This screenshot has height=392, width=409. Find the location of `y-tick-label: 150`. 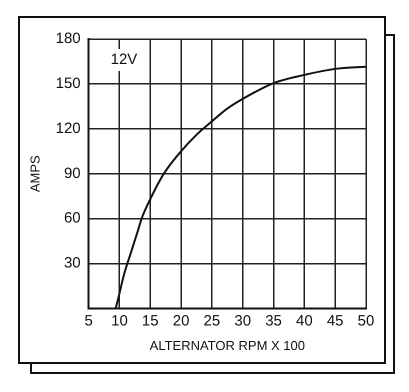

y-tick-label: 150 is located at coordinates (68, 83).